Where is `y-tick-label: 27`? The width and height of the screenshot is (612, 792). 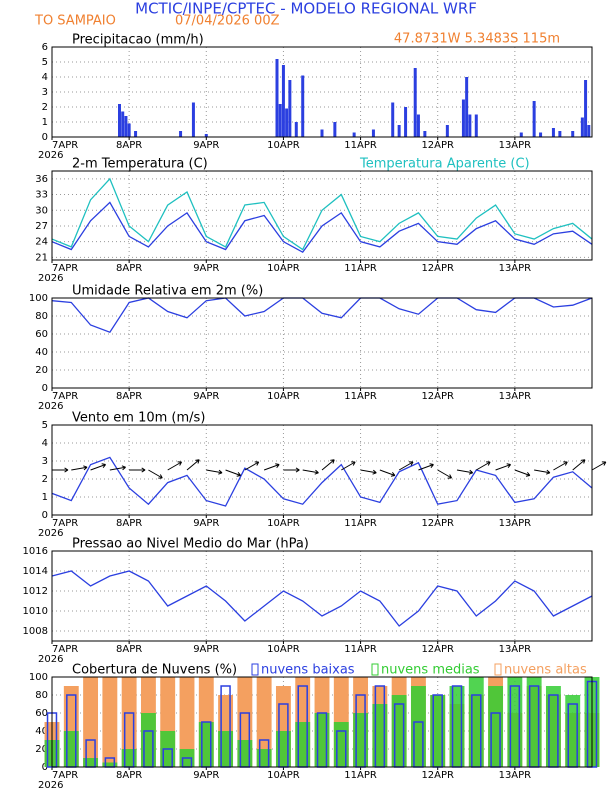 y-tick-label: 27 is located at coordinates (41, 226).